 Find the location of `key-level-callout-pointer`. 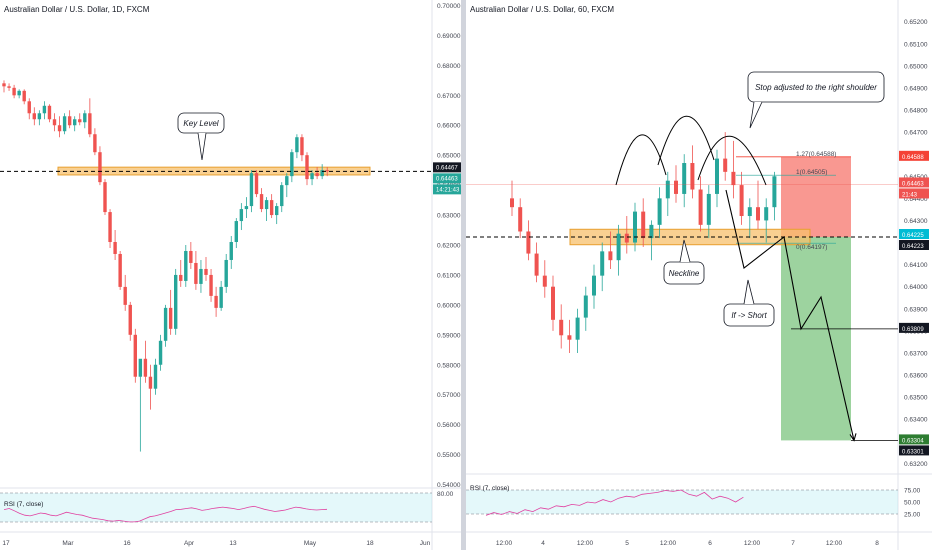

key-level-callout-pointer is located at coordinates (202, 146).